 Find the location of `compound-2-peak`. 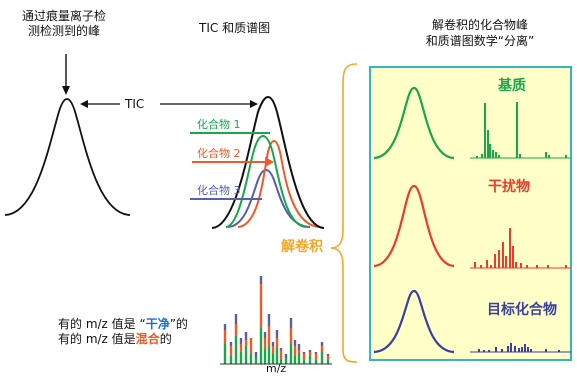

compound-2-peak is located at coordinates (279, 183).